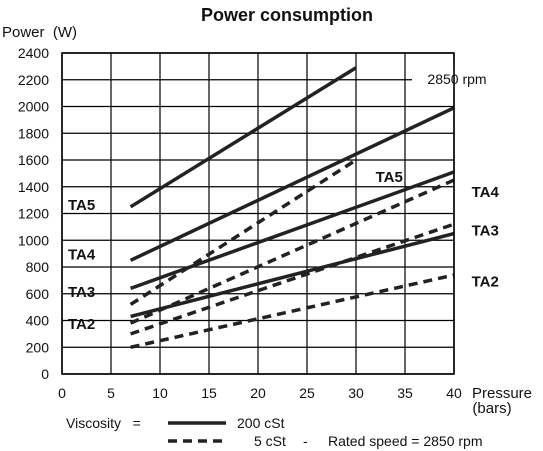 The image size is (543, 451). I want to click on x-tick-label: 20, so click(258, 393).